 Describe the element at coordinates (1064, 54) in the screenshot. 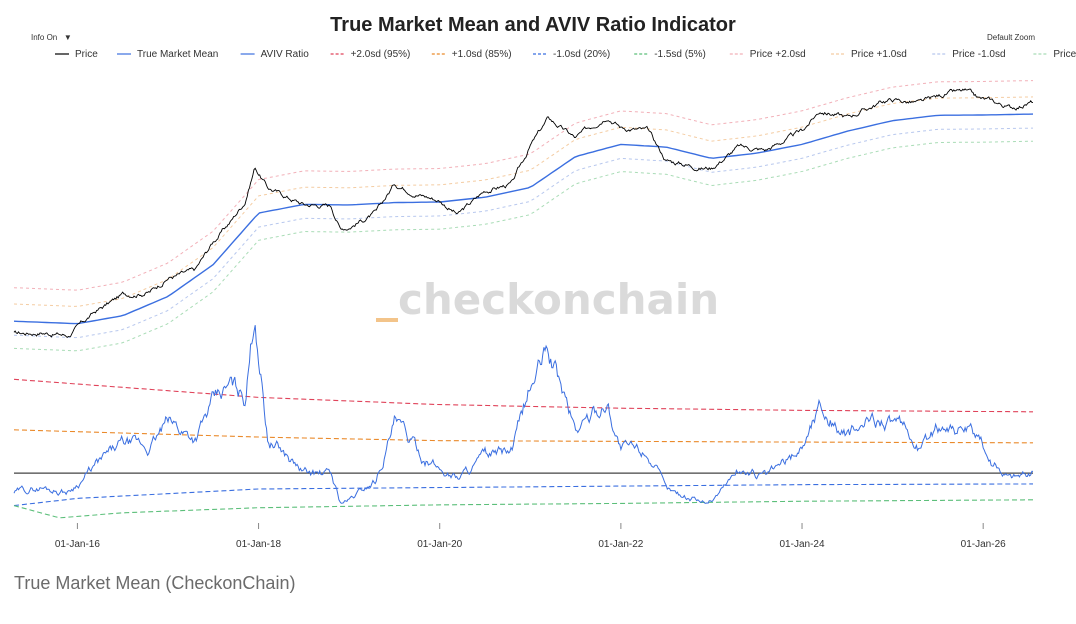

I see `legend-label-band_m15: Price -1.5sd` at that location.